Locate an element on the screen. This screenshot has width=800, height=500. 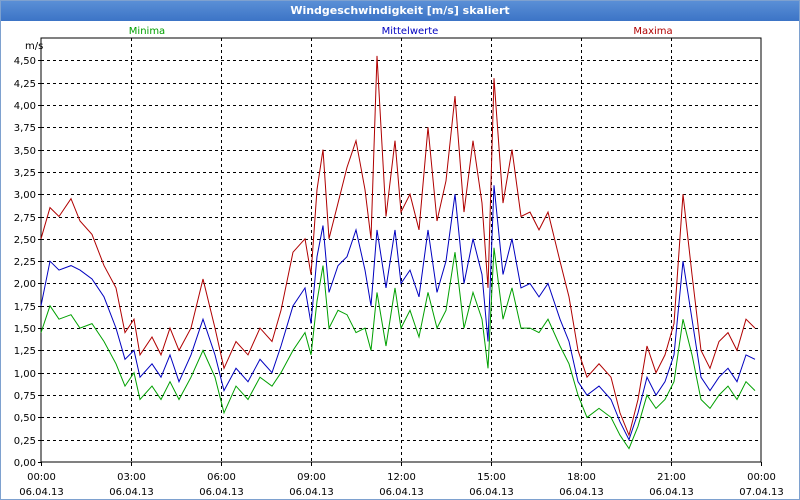
x-tick-time: 06:00 is located at coordinates (221, 477).